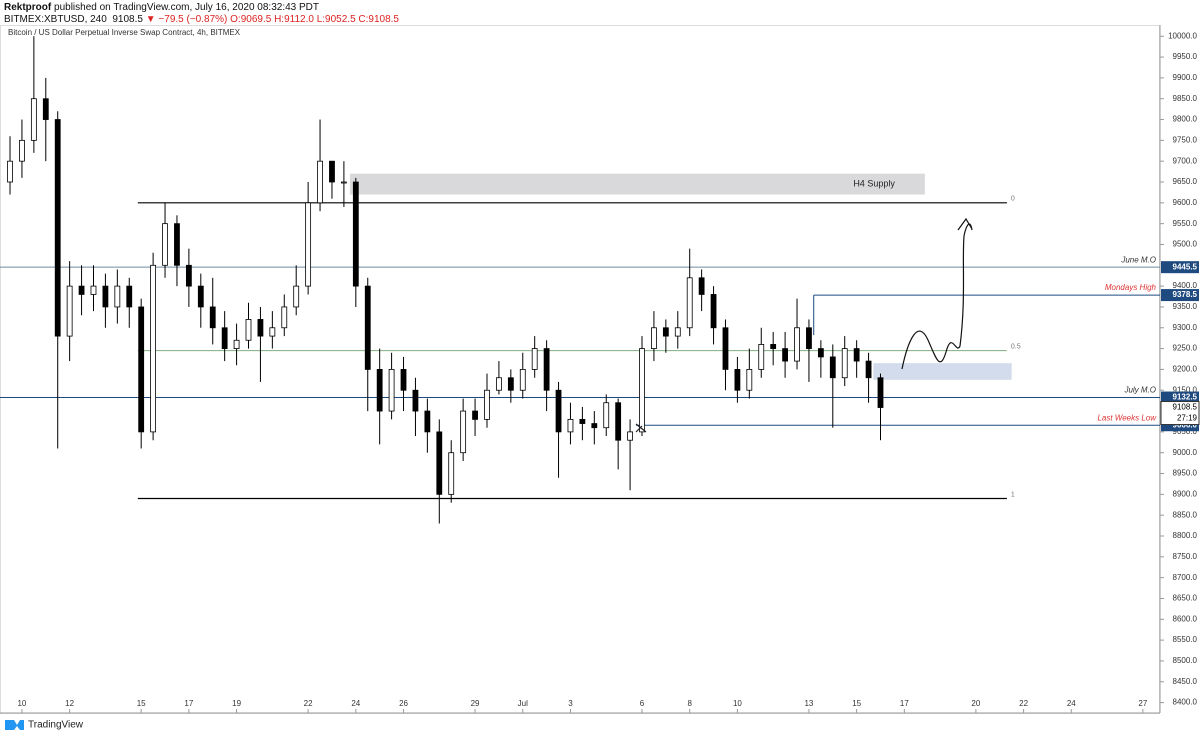 This screenshot has width=1200, height=735. Describe the element at coordinates (641, 428) in the screenshot. I see `cross-mark` at that location.